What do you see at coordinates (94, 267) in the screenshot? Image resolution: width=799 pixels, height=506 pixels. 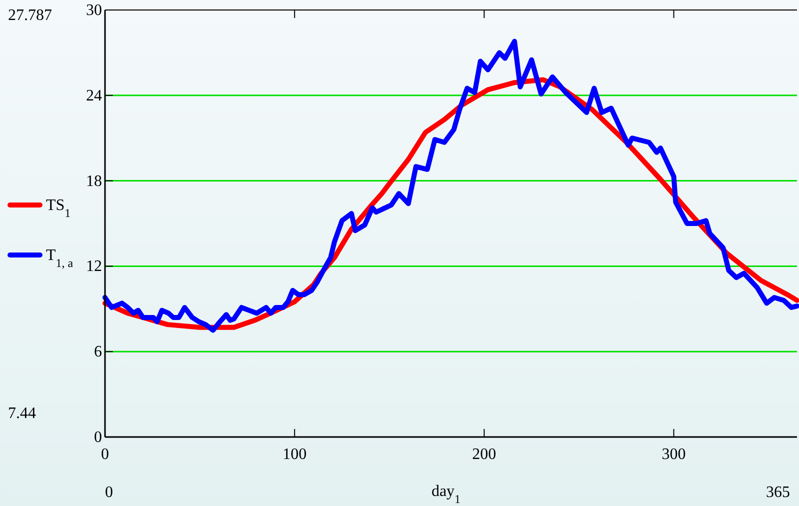 I see `y-tick-label: 12` at bounding box center [94, 267].